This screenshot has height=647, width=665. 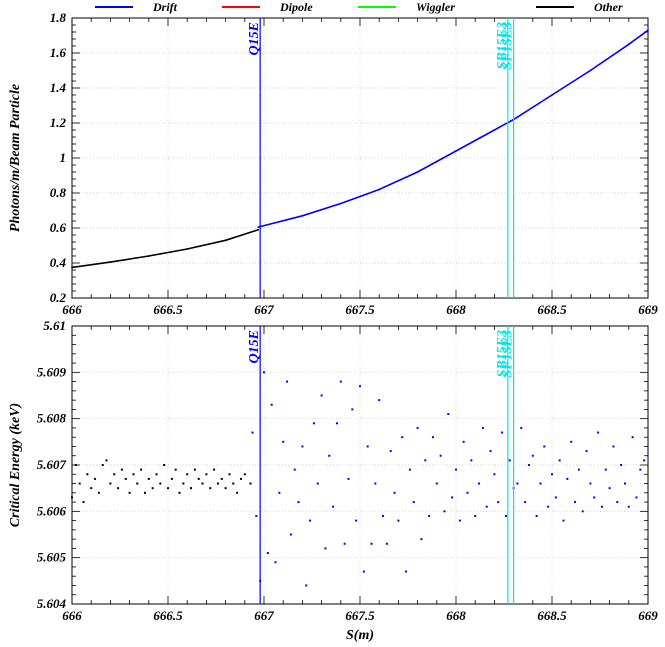 I want to click on y-axis-label: Photons/m/Beam Particle, so click(x=15, y=158).